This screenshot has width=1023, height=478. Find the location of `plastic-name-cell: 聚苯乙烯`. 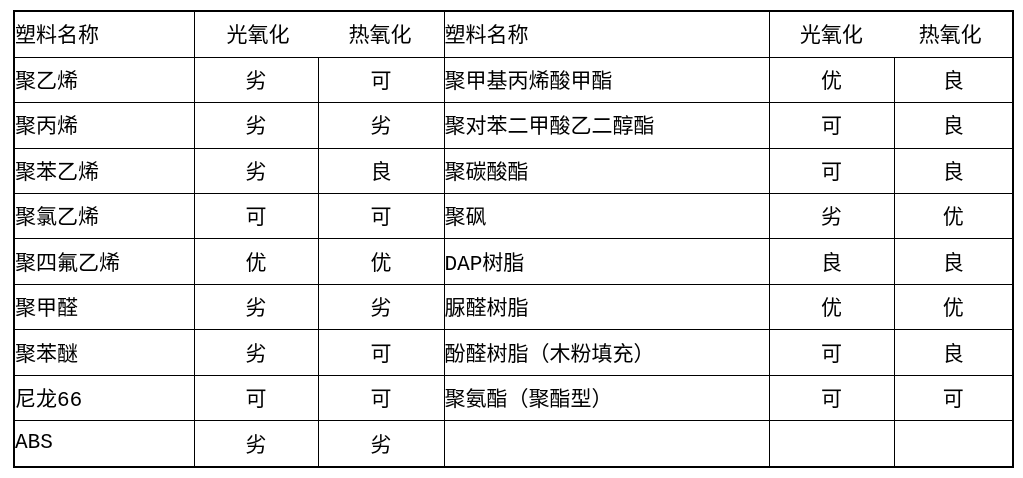

plastic-name-cell: 聚苯乙烯 is located at coordinates (104, 171).